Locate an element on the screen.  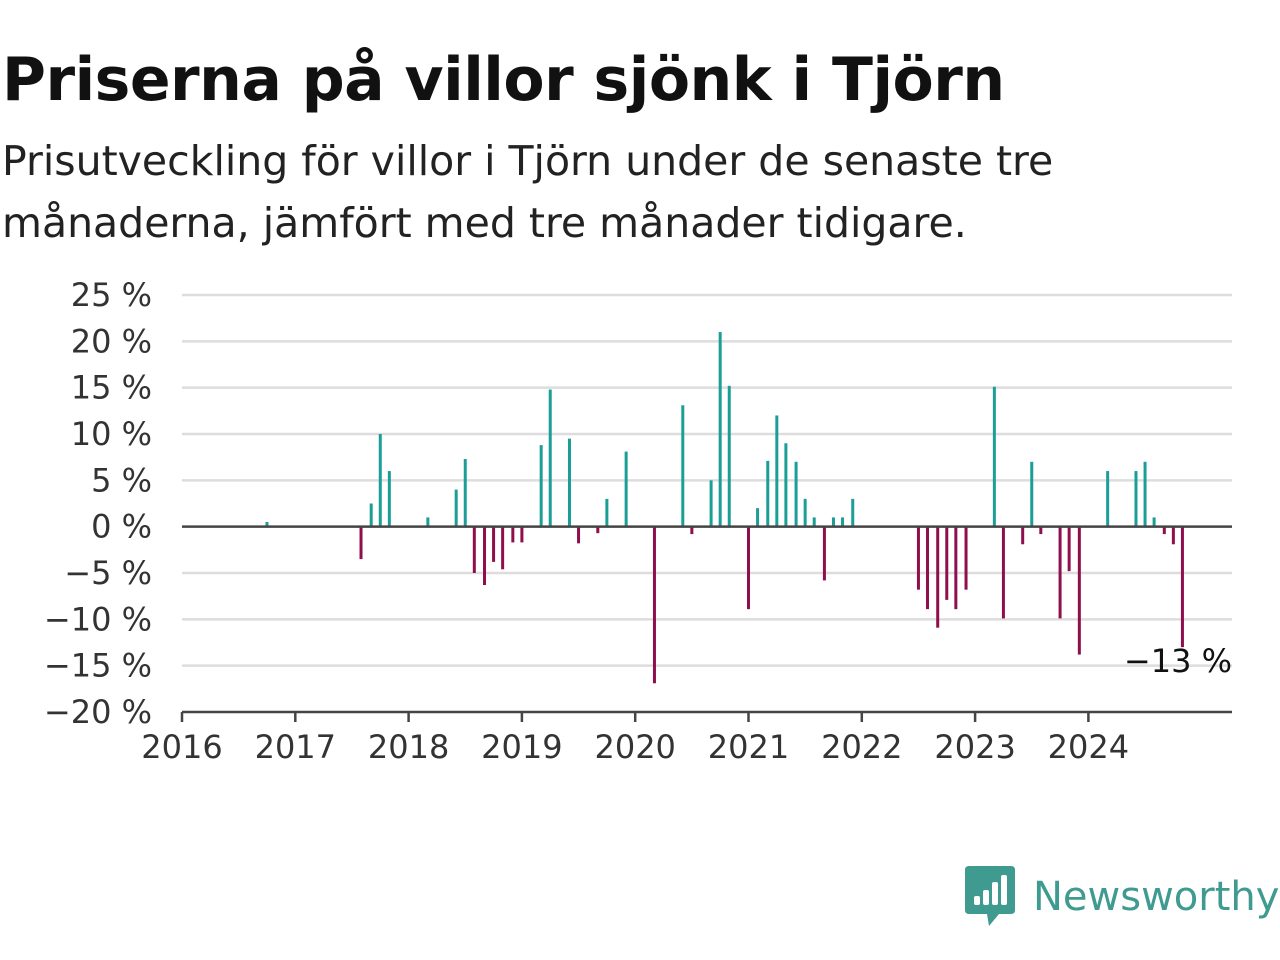
x-tick-label: 2016 is located at coordinates (181, 747).